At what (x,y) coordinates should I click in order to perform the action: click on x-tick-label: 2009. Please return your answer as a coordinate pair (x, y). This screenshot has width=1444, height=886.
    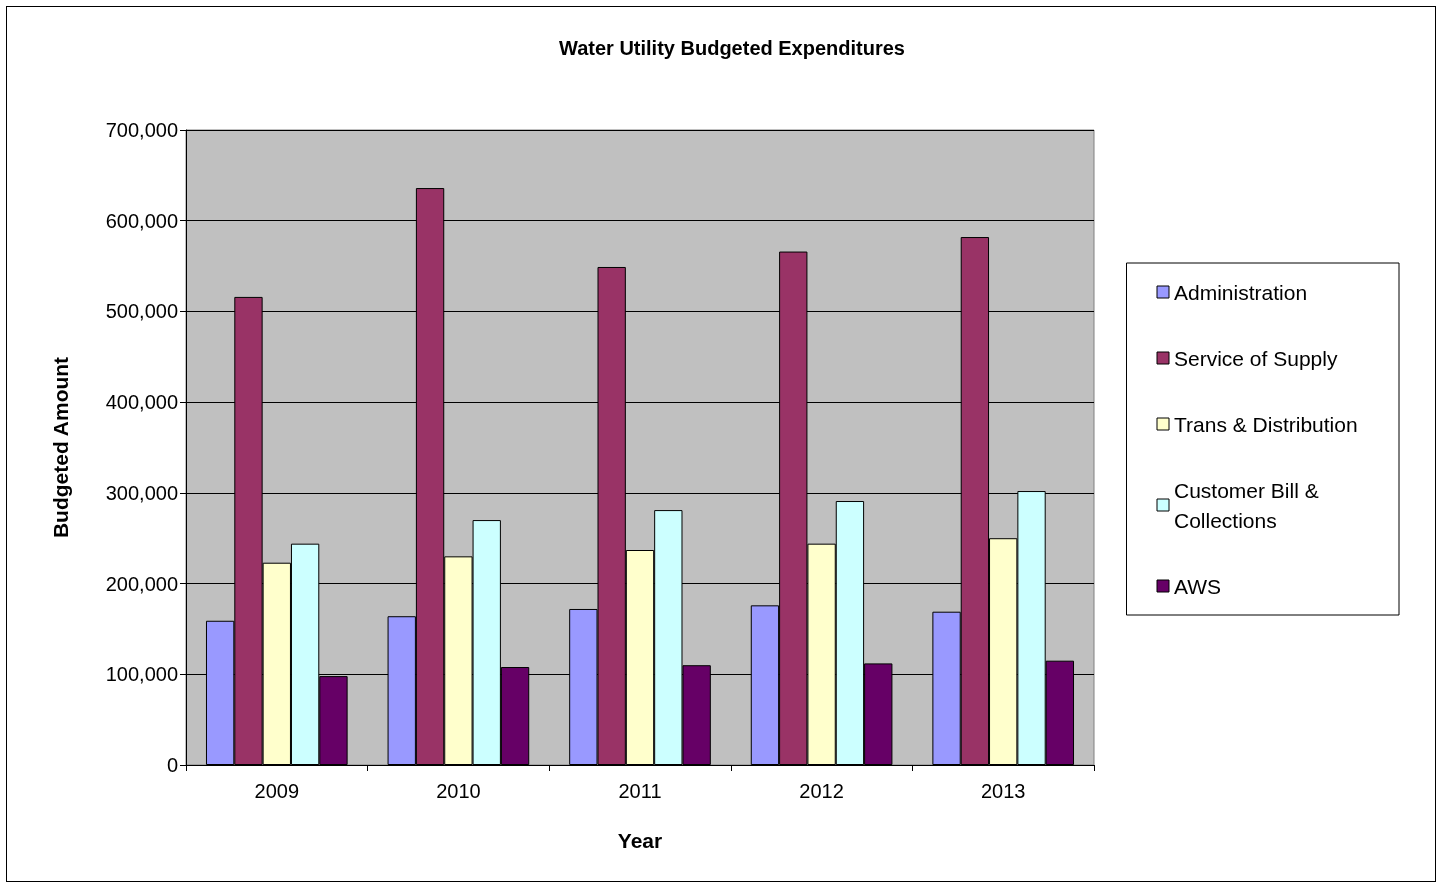
    Looking at the image, I should click on (277, 791).